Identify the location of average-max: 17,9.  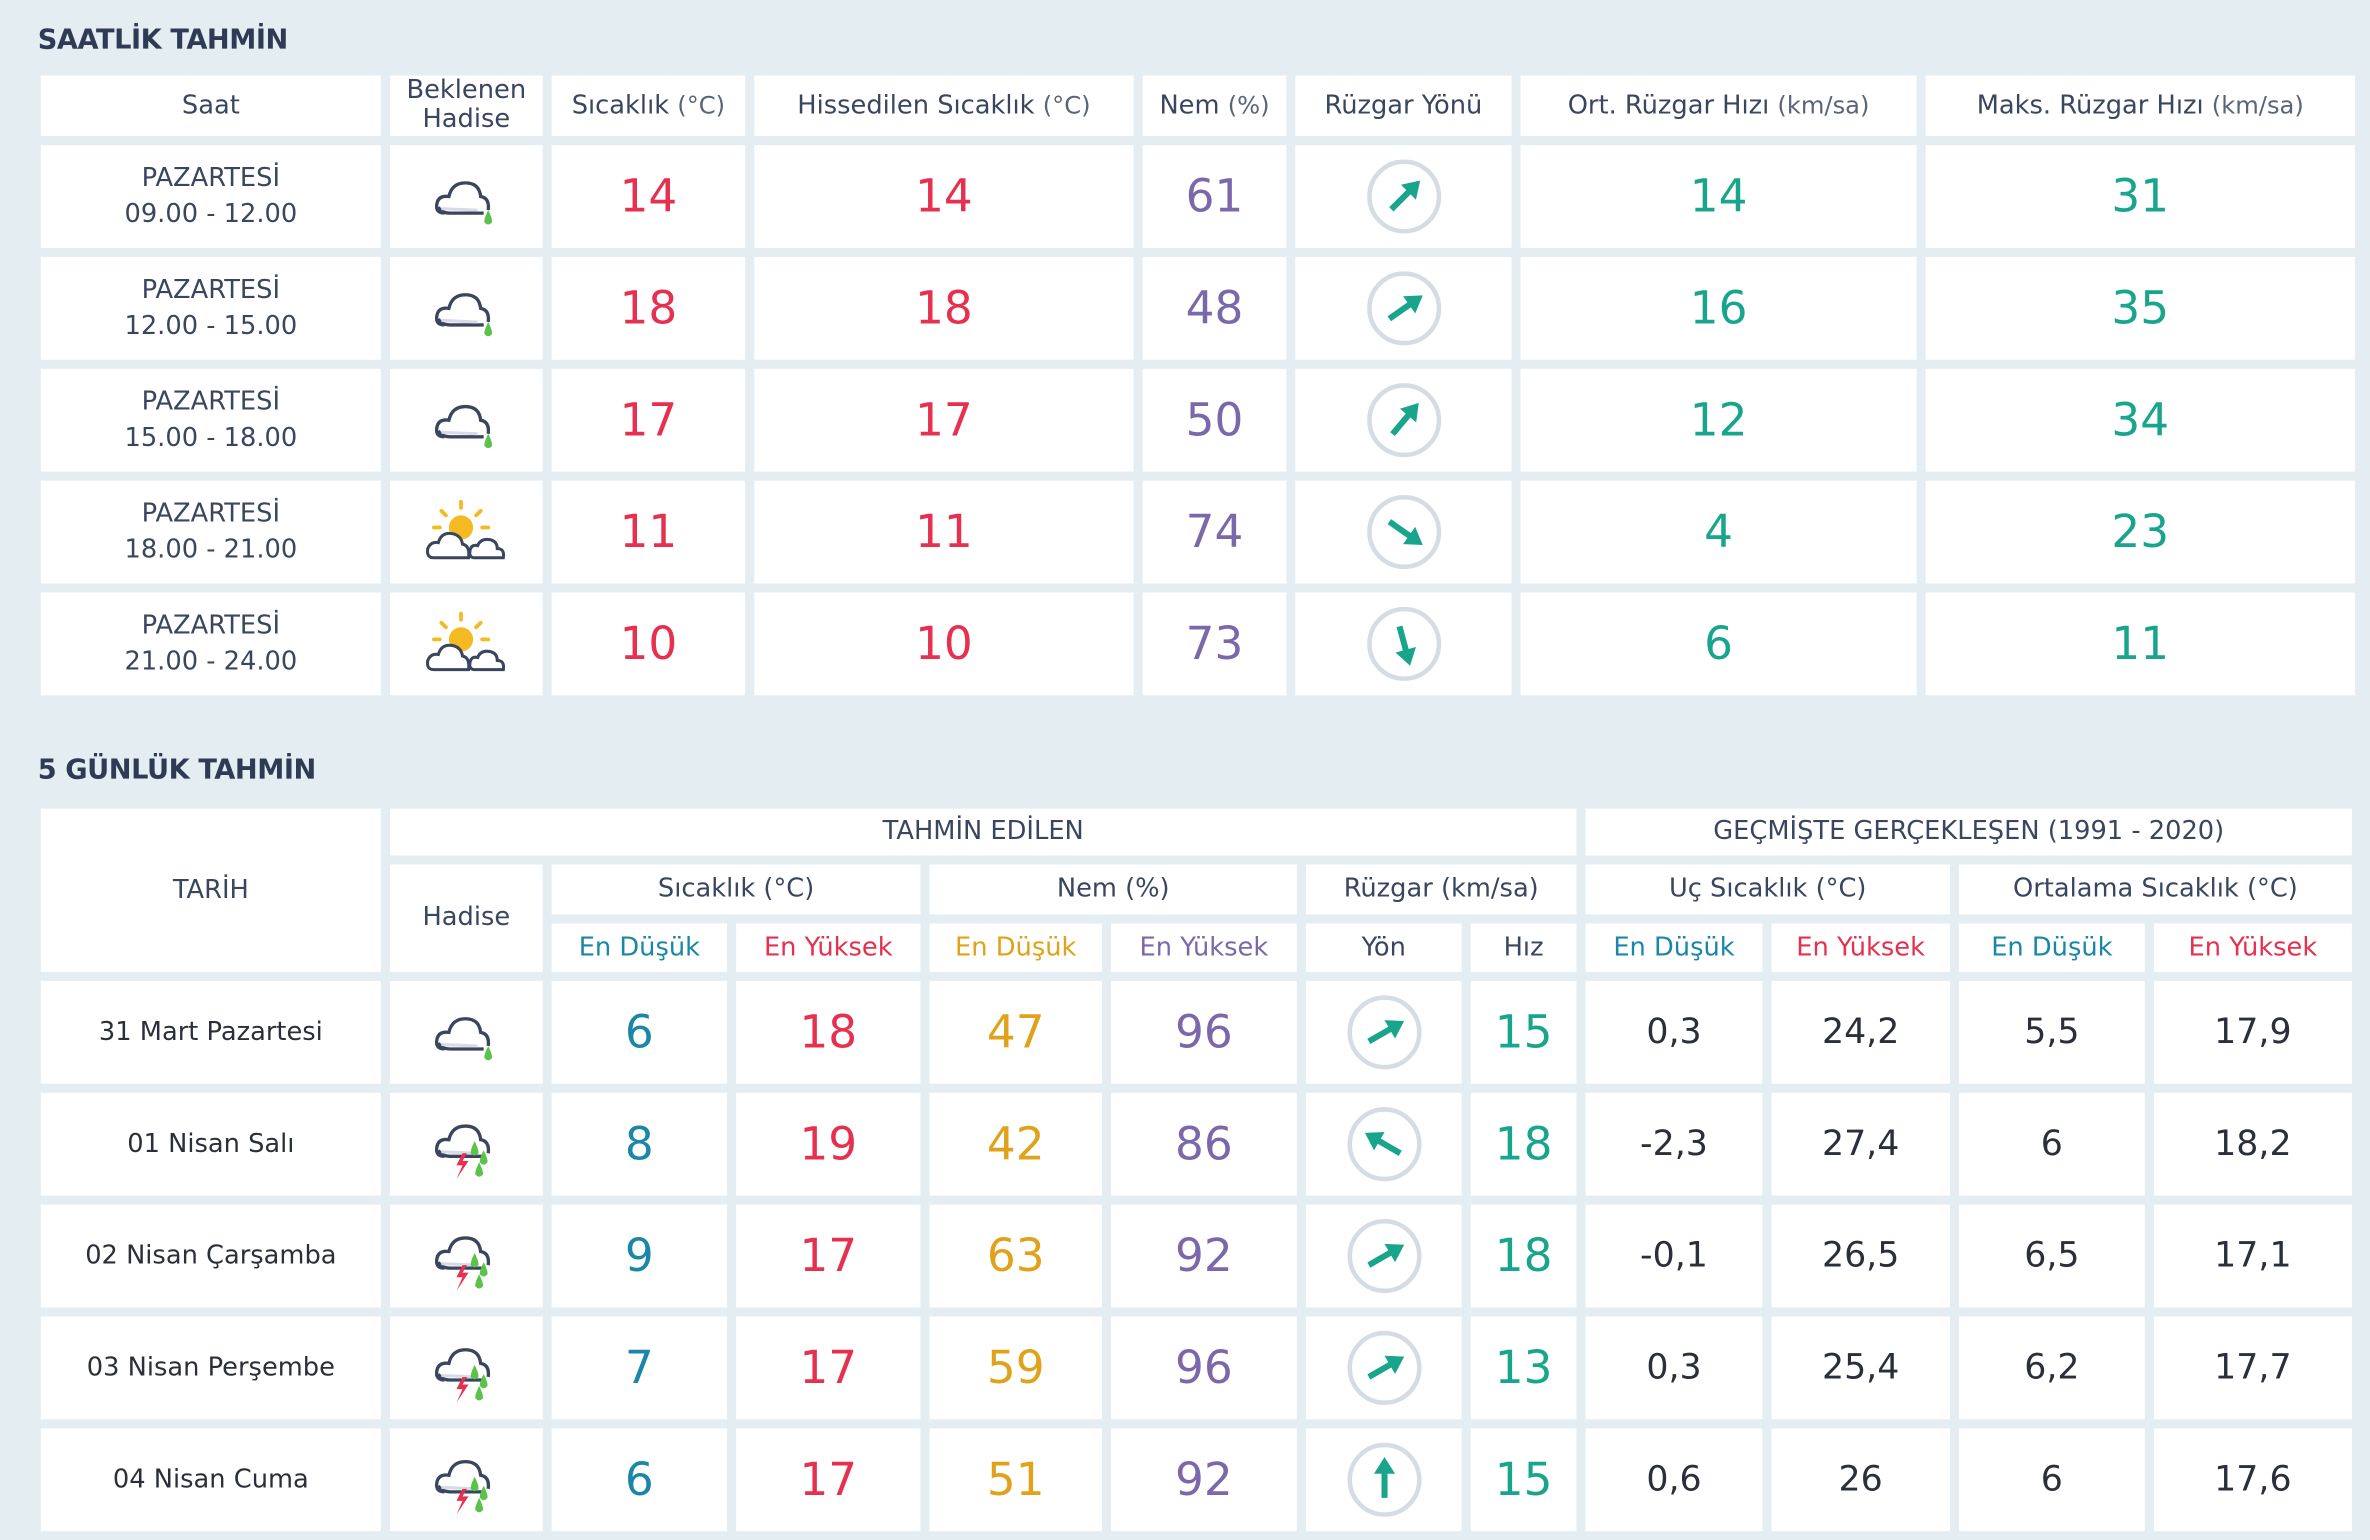
(2252, 1032).